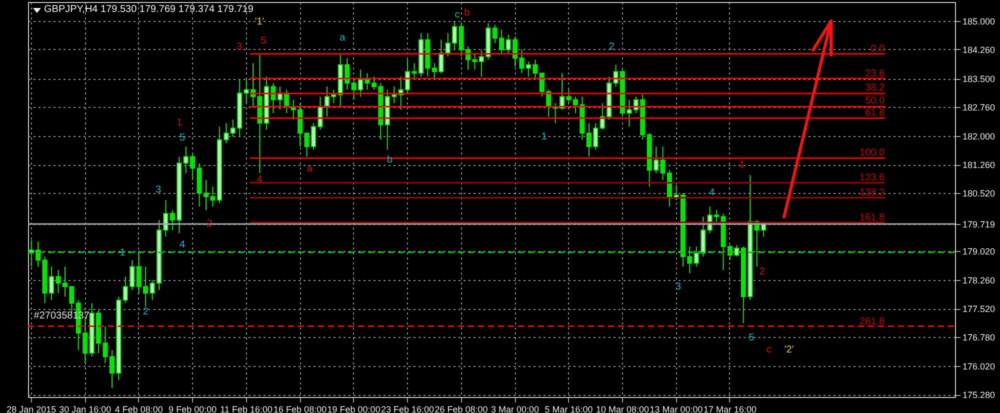 The height and width of the screenshot is (413, 1000). What do you see at coordinates (979, 193) in the screenshot?
I see `y-tick-label: 180.520` at bounding box center [979, 193].